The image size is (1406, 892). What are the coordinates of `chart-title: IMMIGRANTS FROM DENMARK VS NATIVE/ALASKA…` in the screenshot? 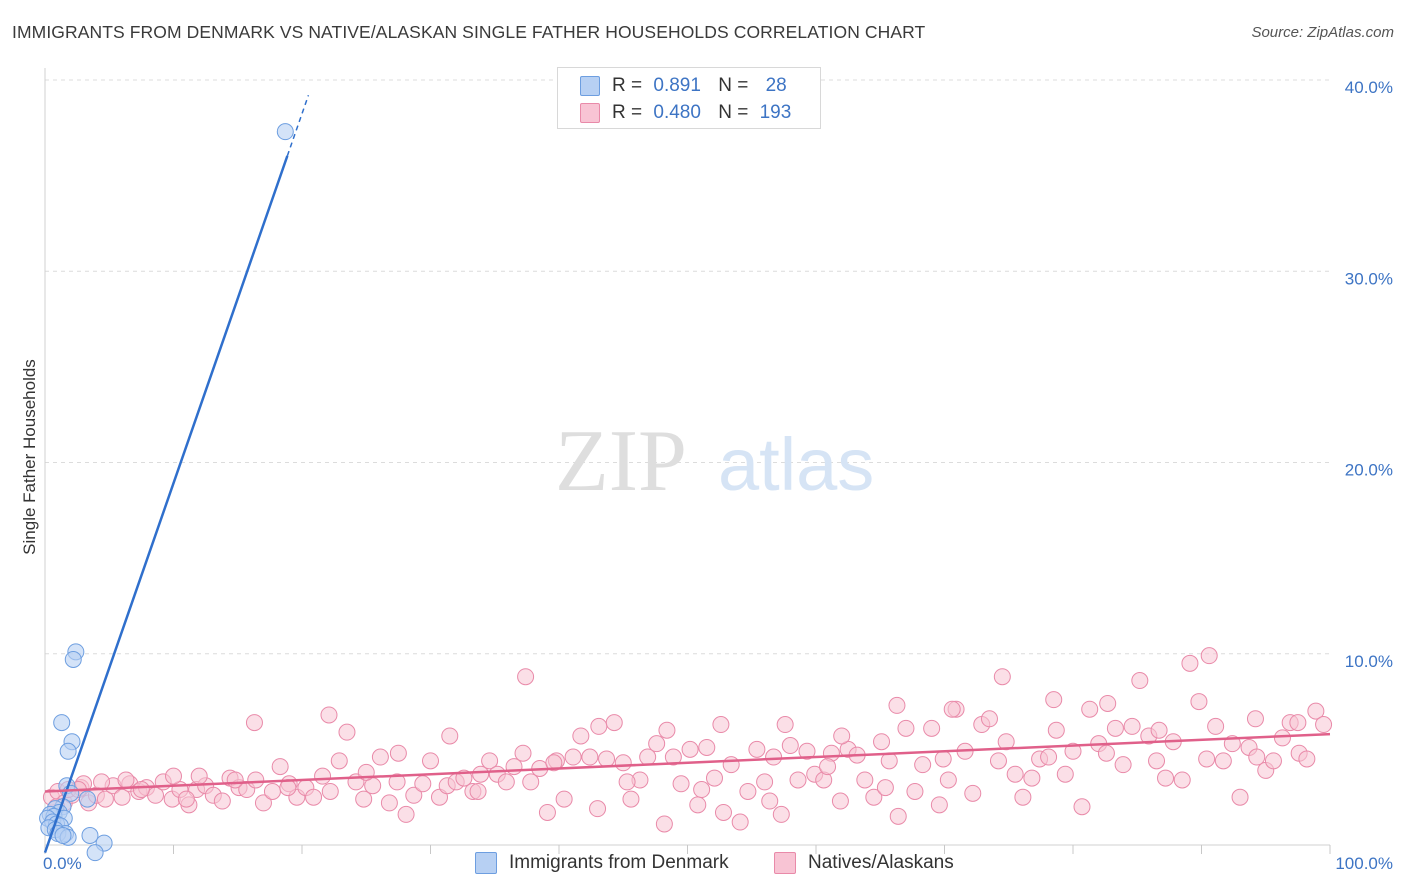 It's located at (469, 32).